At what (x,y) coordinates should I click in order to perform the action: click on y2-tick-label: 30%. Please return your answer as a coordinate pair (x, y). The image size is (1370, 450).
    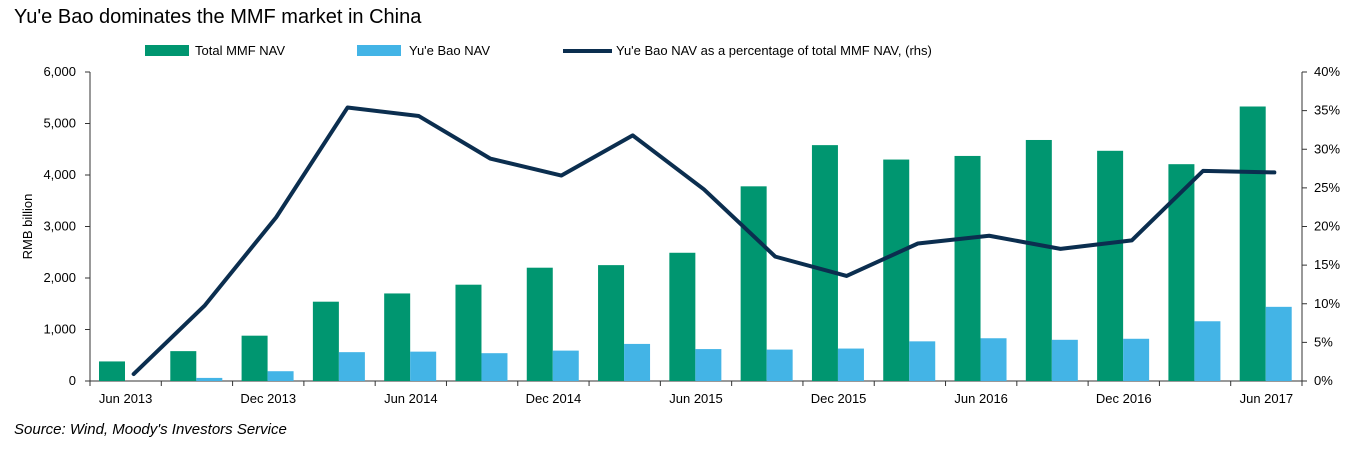
    Looking at the image, I should click on (1327, 148).